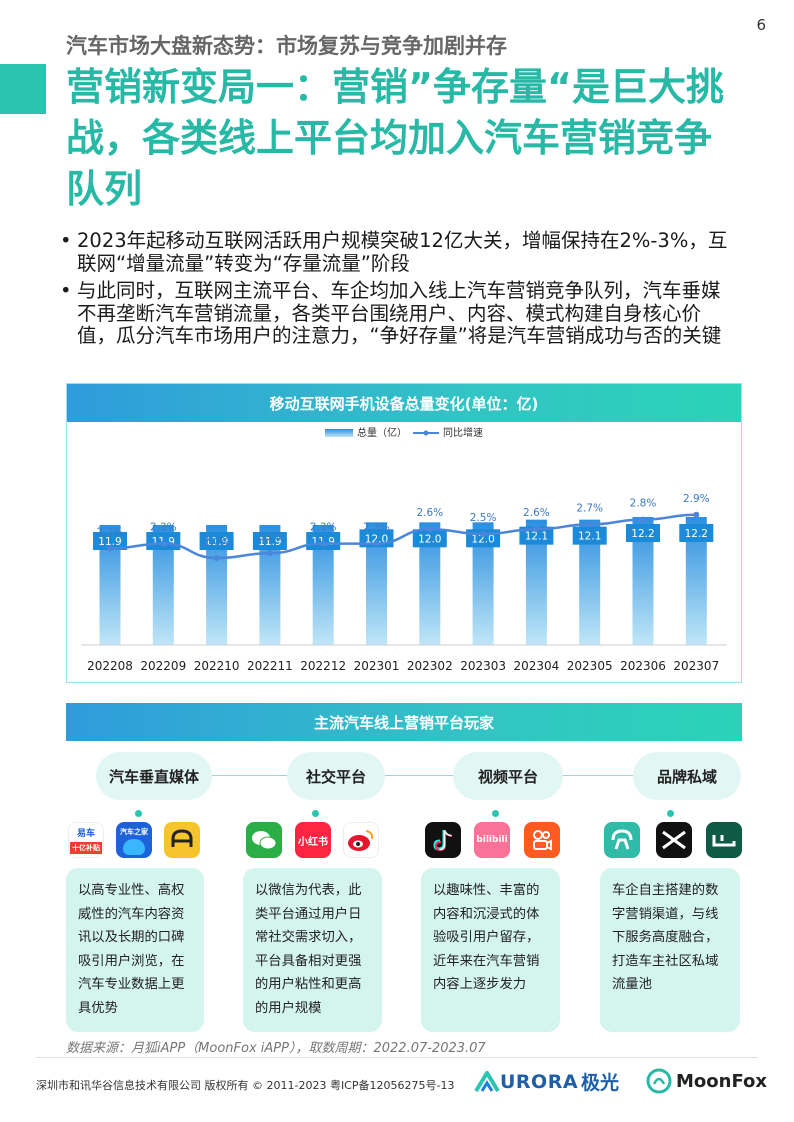  I want to click on aurora-a-icon, so click(487, 1081).